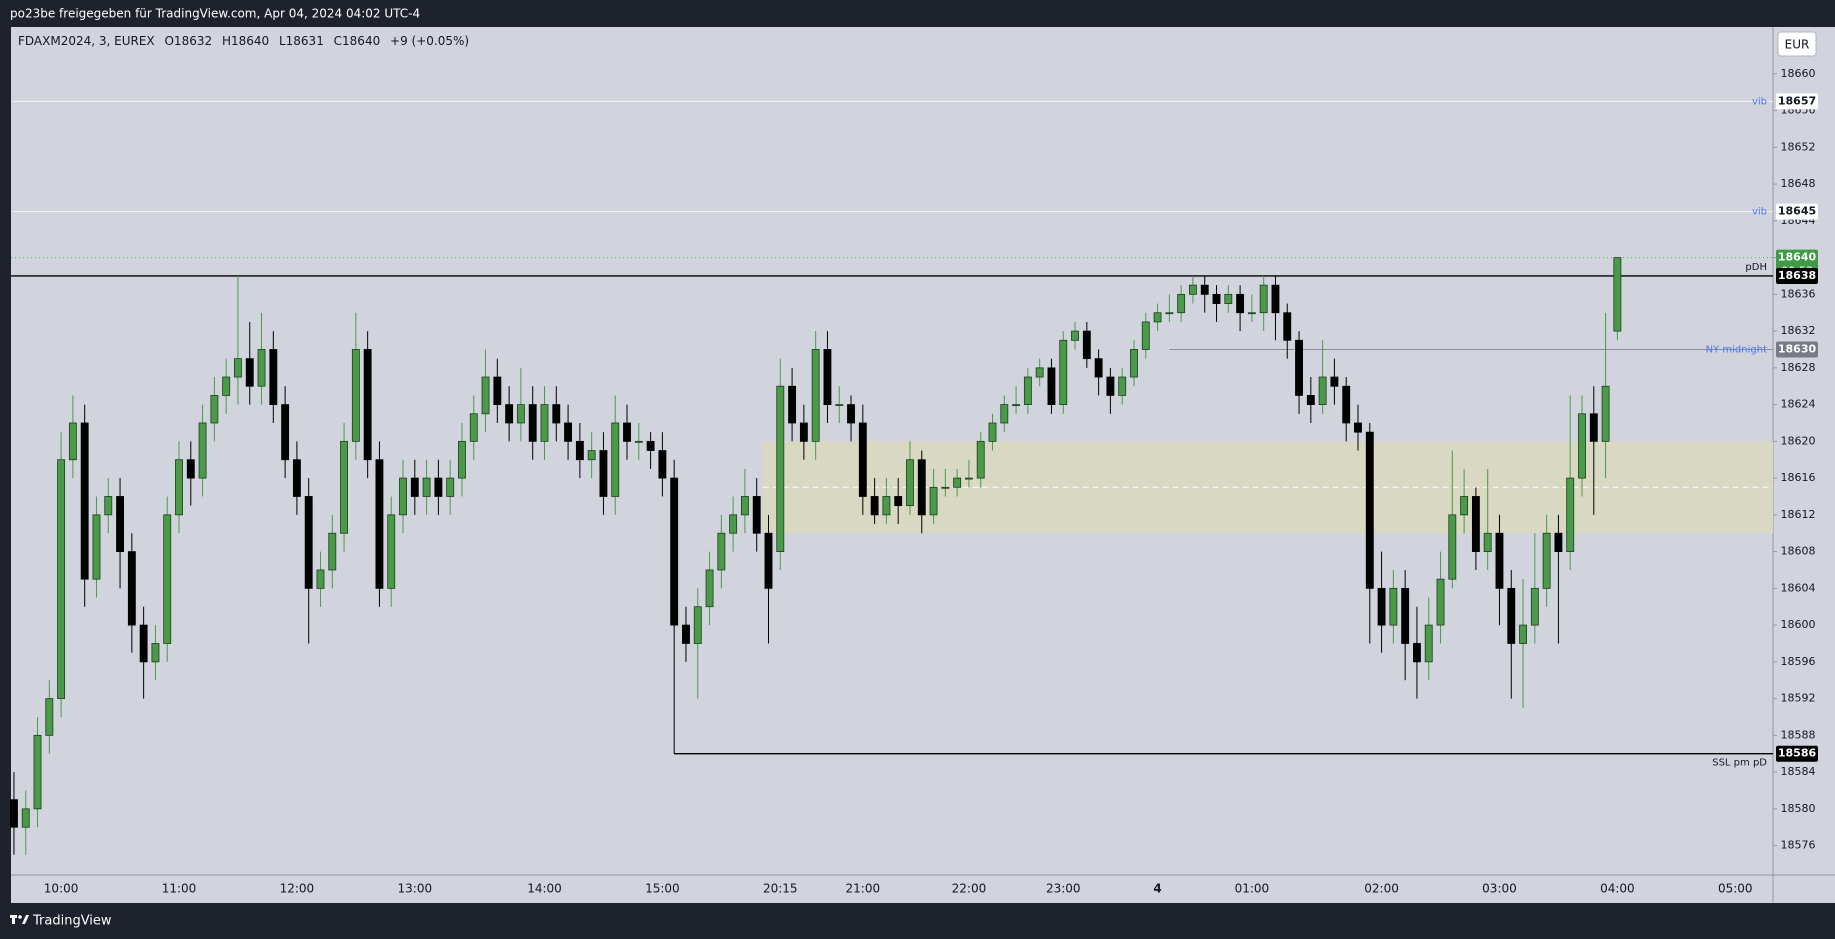  I want to click on x-tick-label: 12:00, so click(297, 889).